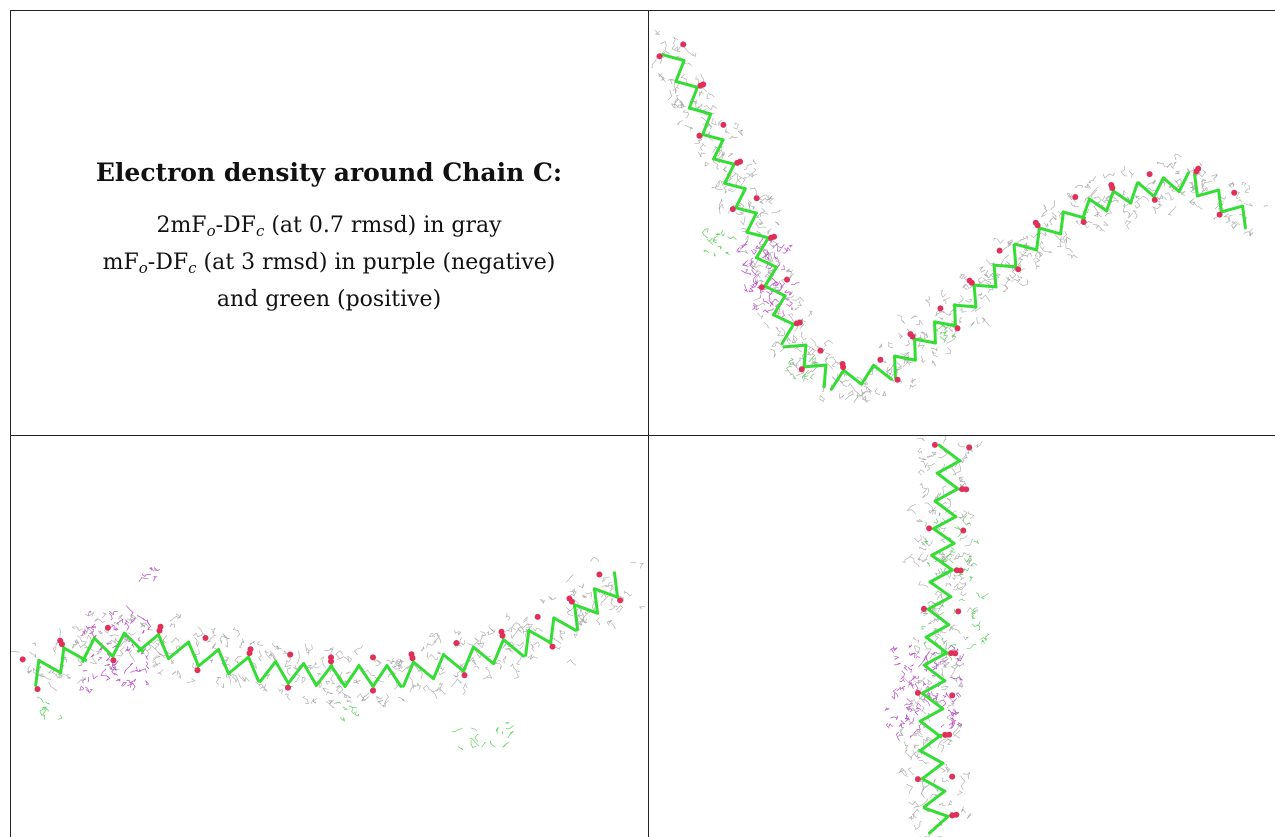  What do you see at coordinates (648, 423) in the screenshot?
I see `table-divider-vertical` at bounding box center [648, 423].